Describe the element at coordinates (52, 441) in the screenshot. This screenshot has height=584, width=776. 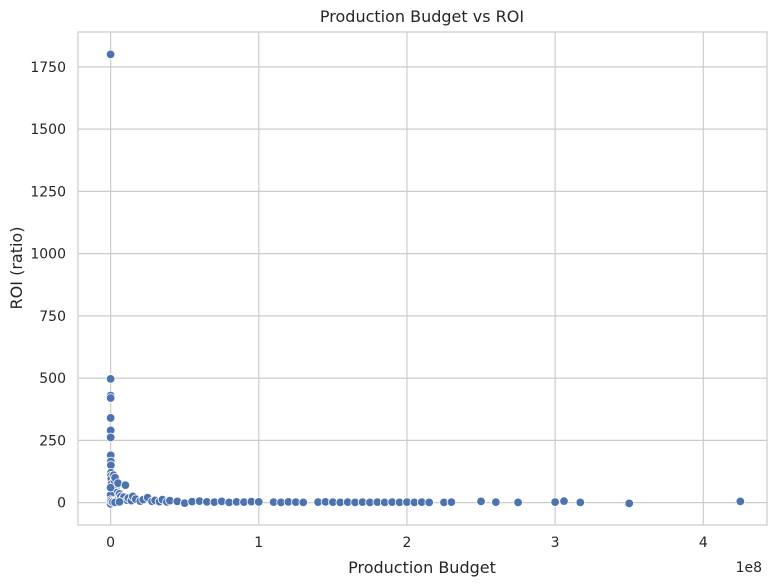
I see `y-tick-label: 250` at that location.